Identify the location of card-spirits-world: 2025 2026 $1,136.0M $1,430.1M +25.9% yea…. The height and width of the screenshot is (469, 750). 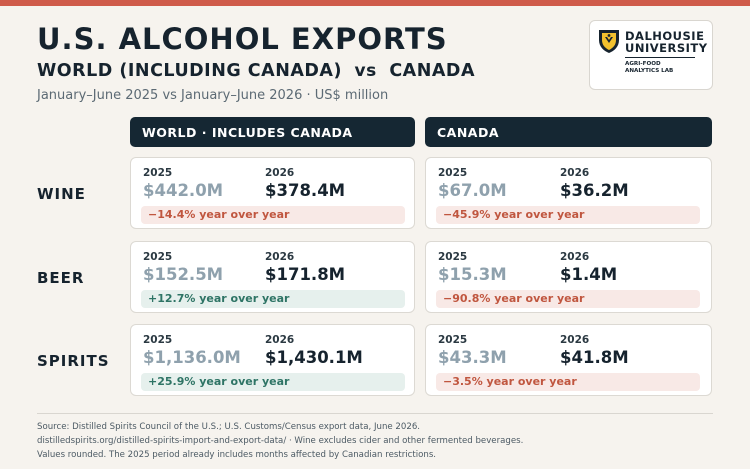
(272, 360).